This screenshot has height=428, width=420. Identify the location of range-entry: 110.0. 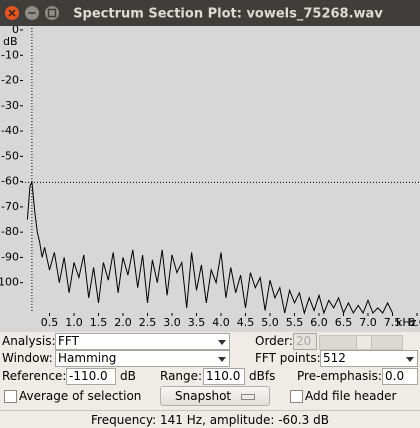
(224, 376).